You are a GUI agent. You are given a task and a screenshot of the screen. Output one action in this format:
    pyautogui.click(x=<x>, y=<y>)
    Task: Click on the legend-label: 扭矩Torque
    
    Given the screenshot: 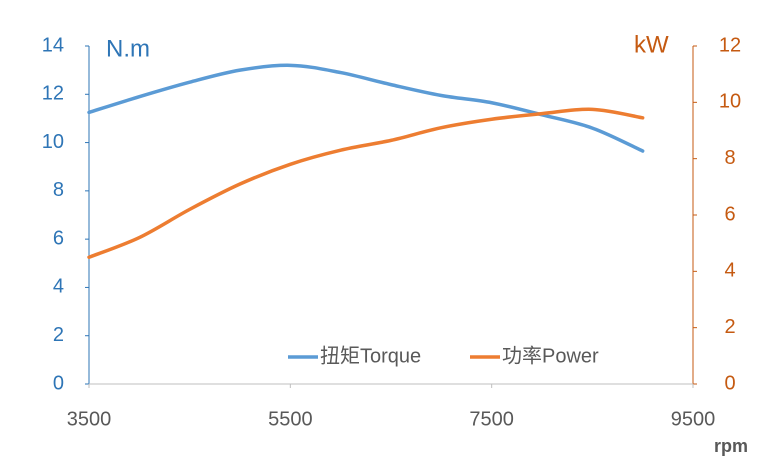 What is the action you would take?
    pyautogui.click(x=370, y=355)
    